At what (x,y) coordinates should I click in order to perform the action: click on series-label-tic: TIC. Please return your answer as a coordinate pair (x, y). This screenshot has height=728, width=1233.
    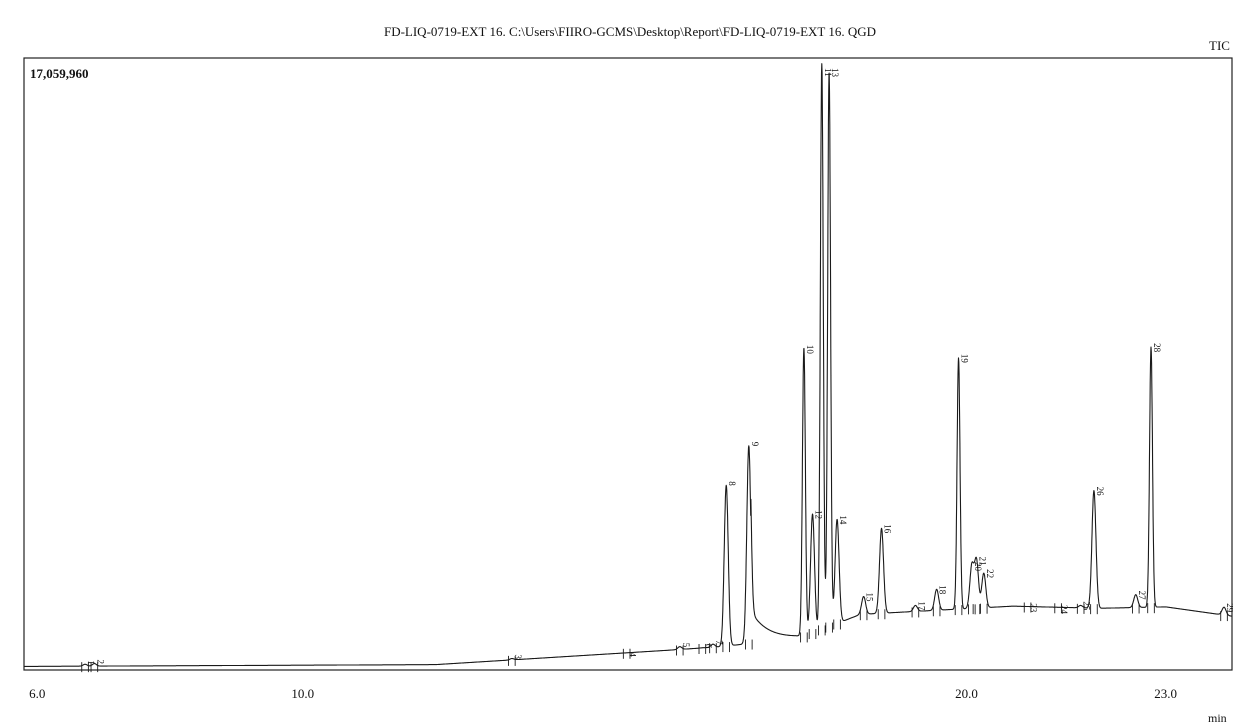
    Looking at the image, I should click on (1219, 45).